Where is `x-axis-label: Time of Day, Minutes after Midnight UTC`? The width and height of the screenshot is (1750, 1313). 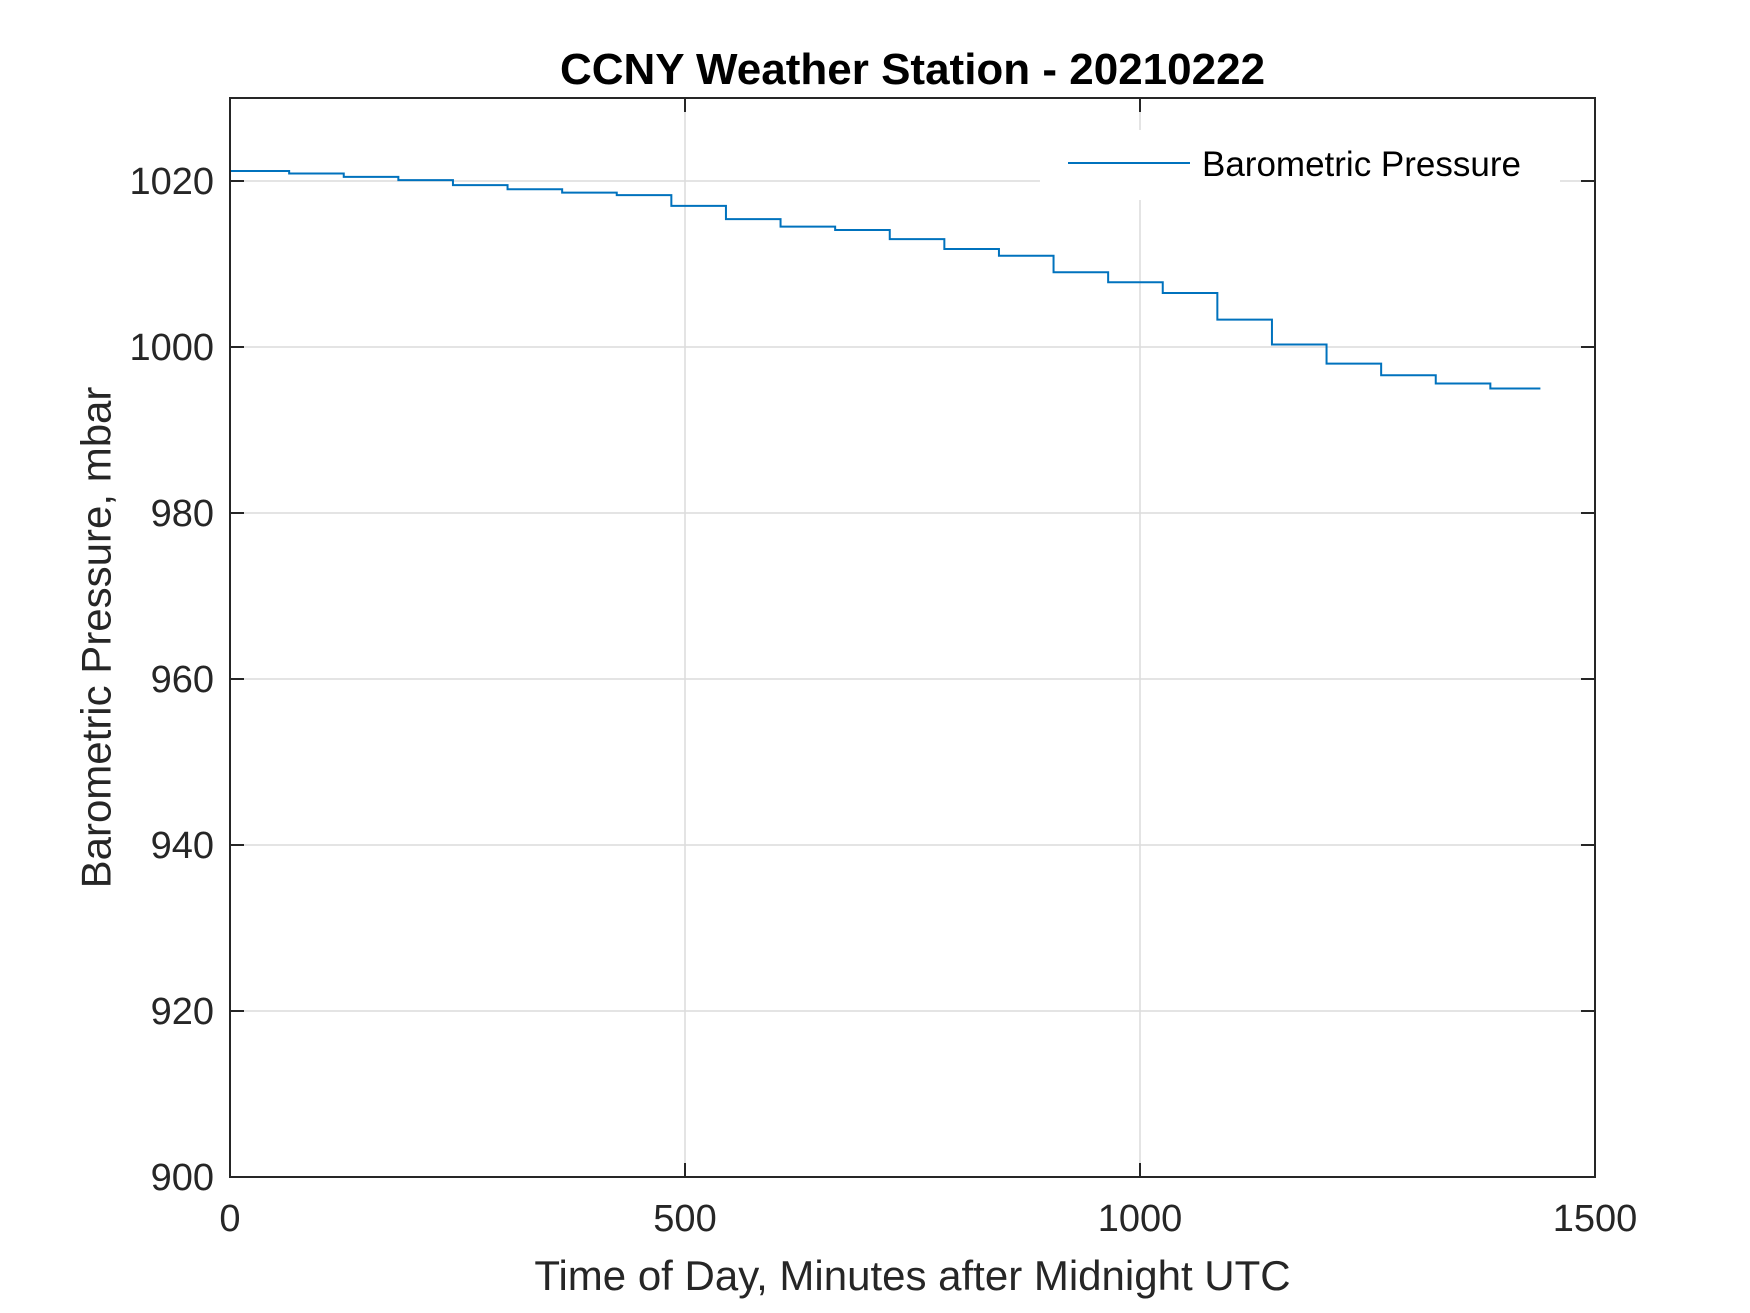
x-axis-label: Time of Day, Minutes after Midnight UTC is located at coordinates (912, 1275).